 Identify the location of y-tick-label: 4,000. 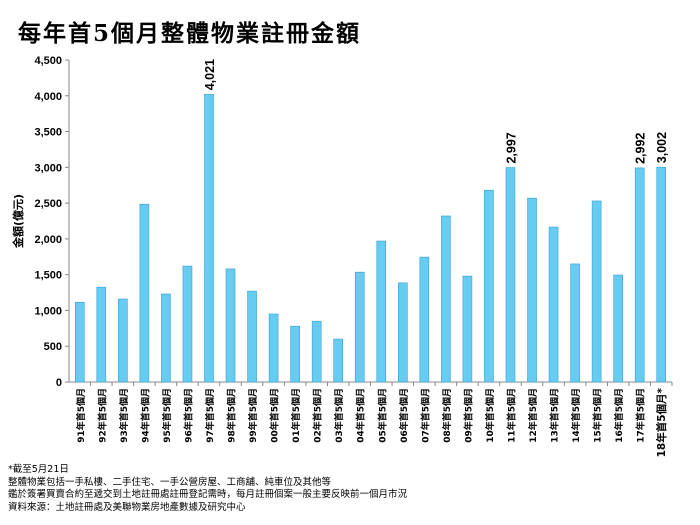
(48, 97).